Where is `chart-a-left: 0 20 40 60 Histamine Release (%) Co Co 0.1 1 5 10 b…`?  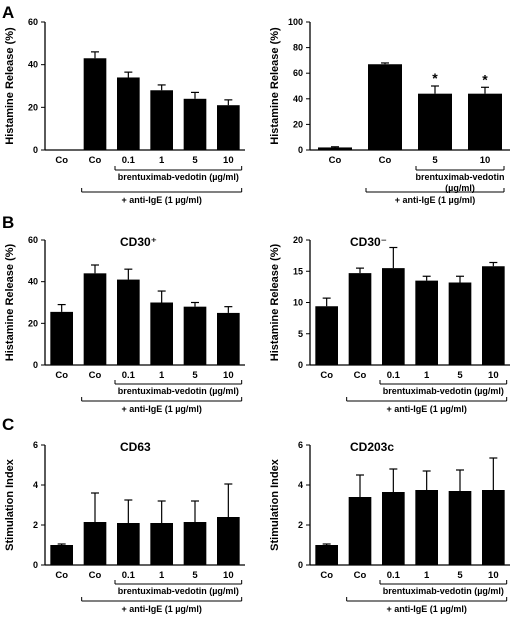
chart-a-left: 0 20 40 60 Histamine Release (%) Co Co 0.1 1 5 10 b… is located at coordinates (124, 111).